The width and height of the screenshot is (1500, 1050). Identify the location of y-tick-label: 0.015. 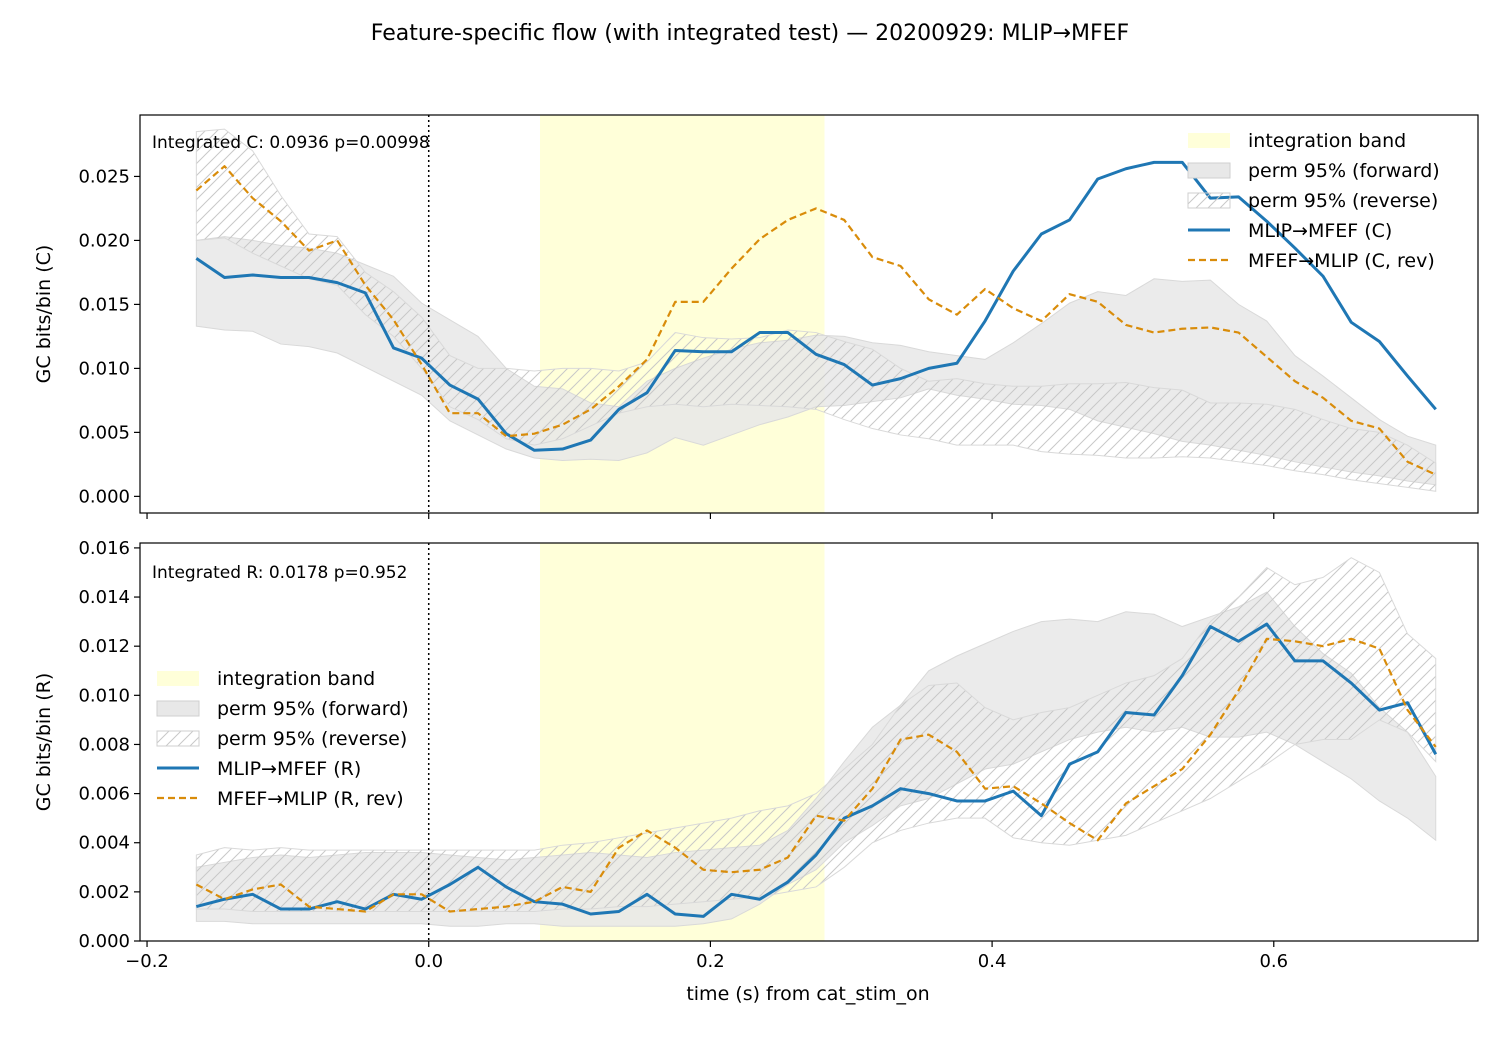
(104, 304).